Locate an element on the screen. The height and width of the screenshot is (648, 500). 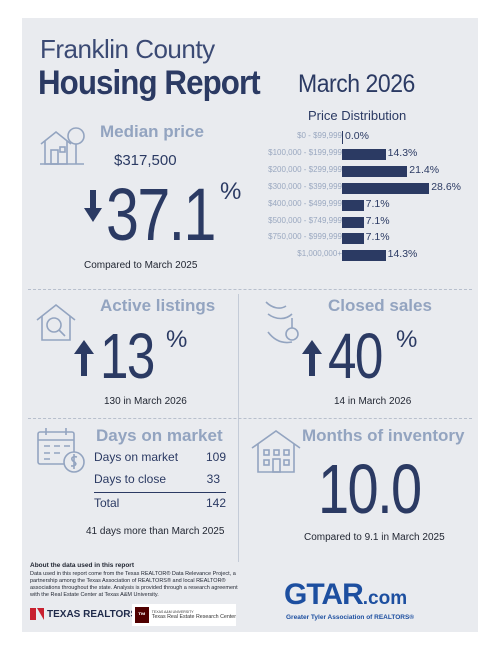
divider-vertical is located at coordinates (238, 428).